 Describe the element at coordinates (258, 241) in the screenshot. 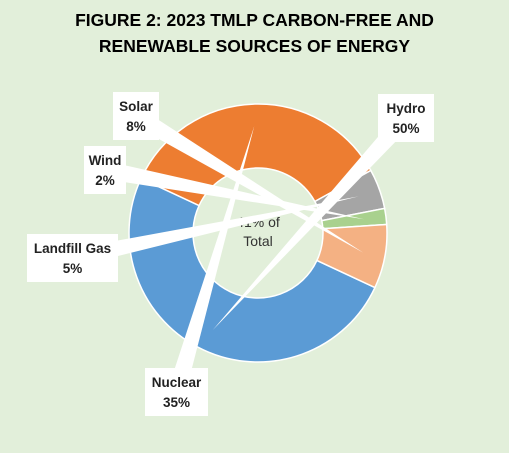

I see `center-label-line-2: Total` at that location.